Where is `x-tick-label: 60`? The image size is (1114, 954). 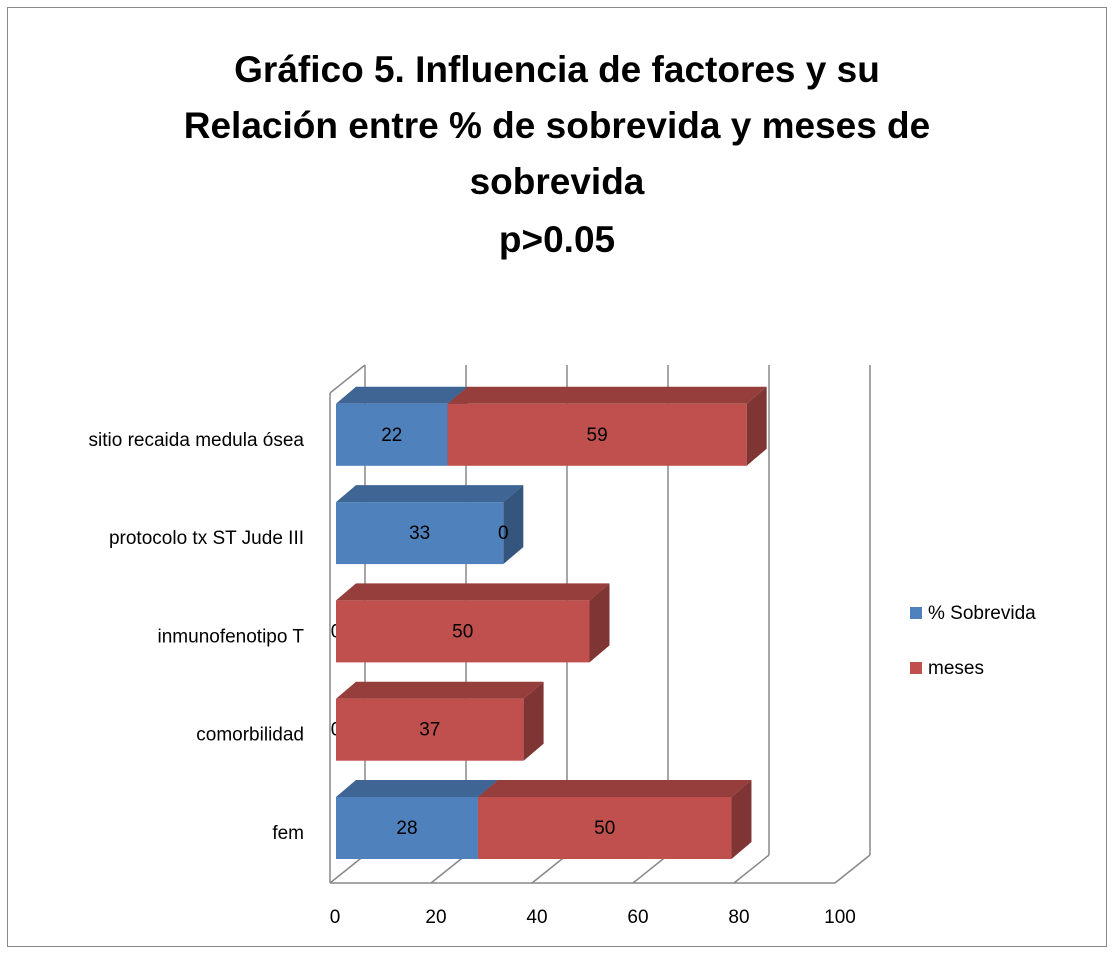
x-tick-label: 60 is located at coordinates (637, 917).